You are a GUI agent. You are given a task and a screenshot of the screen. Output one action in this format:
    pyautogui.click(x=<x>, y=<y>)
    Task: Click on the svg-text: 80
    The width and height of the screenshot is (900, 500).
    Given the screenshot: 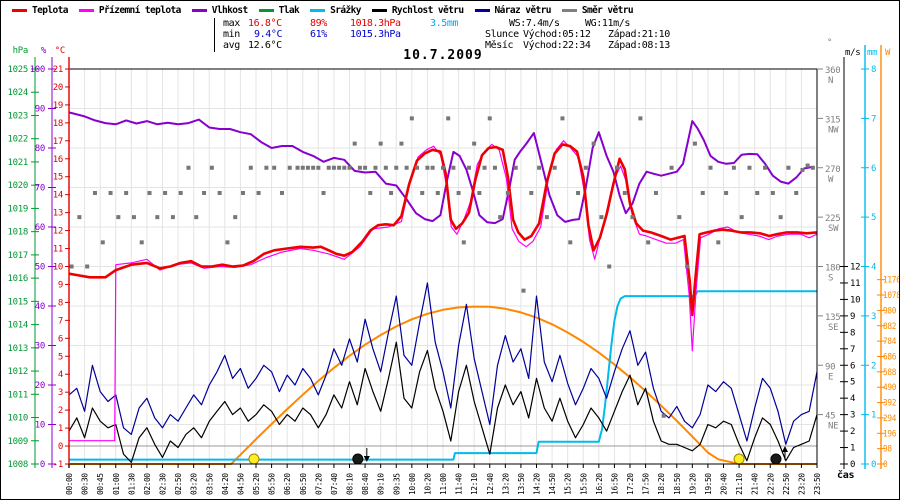 What is the action you would take?
    pyautogui.click(x=40, y=149)
    